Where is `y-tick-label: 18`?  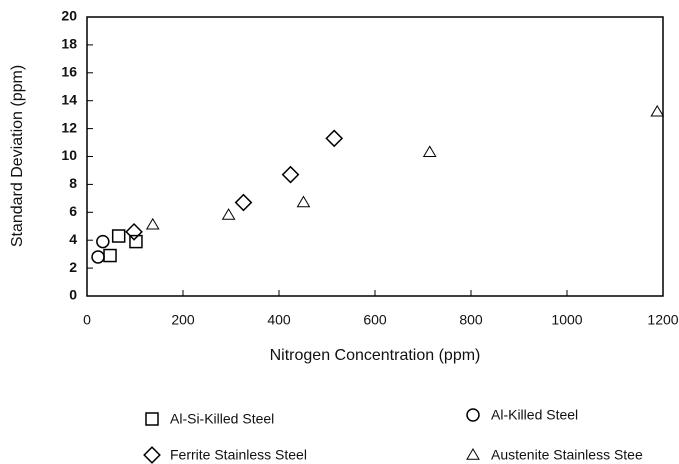 y-tick-label: 18 is located at coordinates (69, 44).